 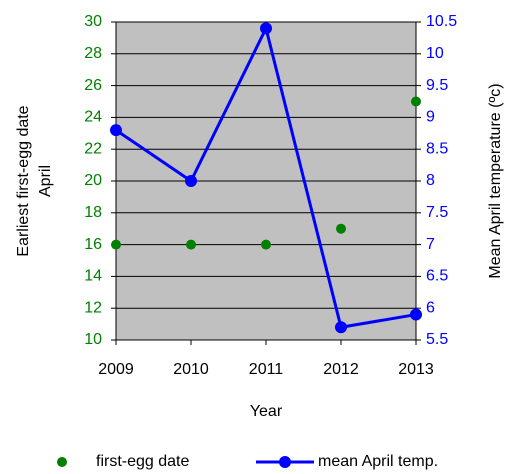 I want to click on y-tick-label: 20, so click(x=93, y=180).